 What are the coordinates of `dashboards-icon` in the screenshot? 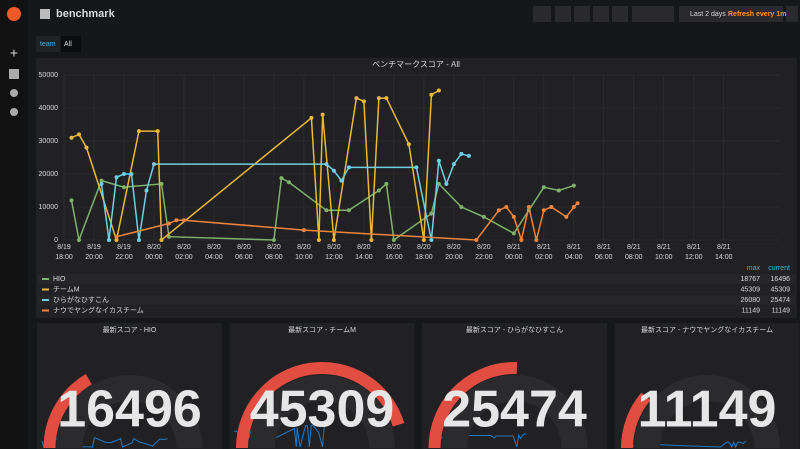 It's located at (14, 74).